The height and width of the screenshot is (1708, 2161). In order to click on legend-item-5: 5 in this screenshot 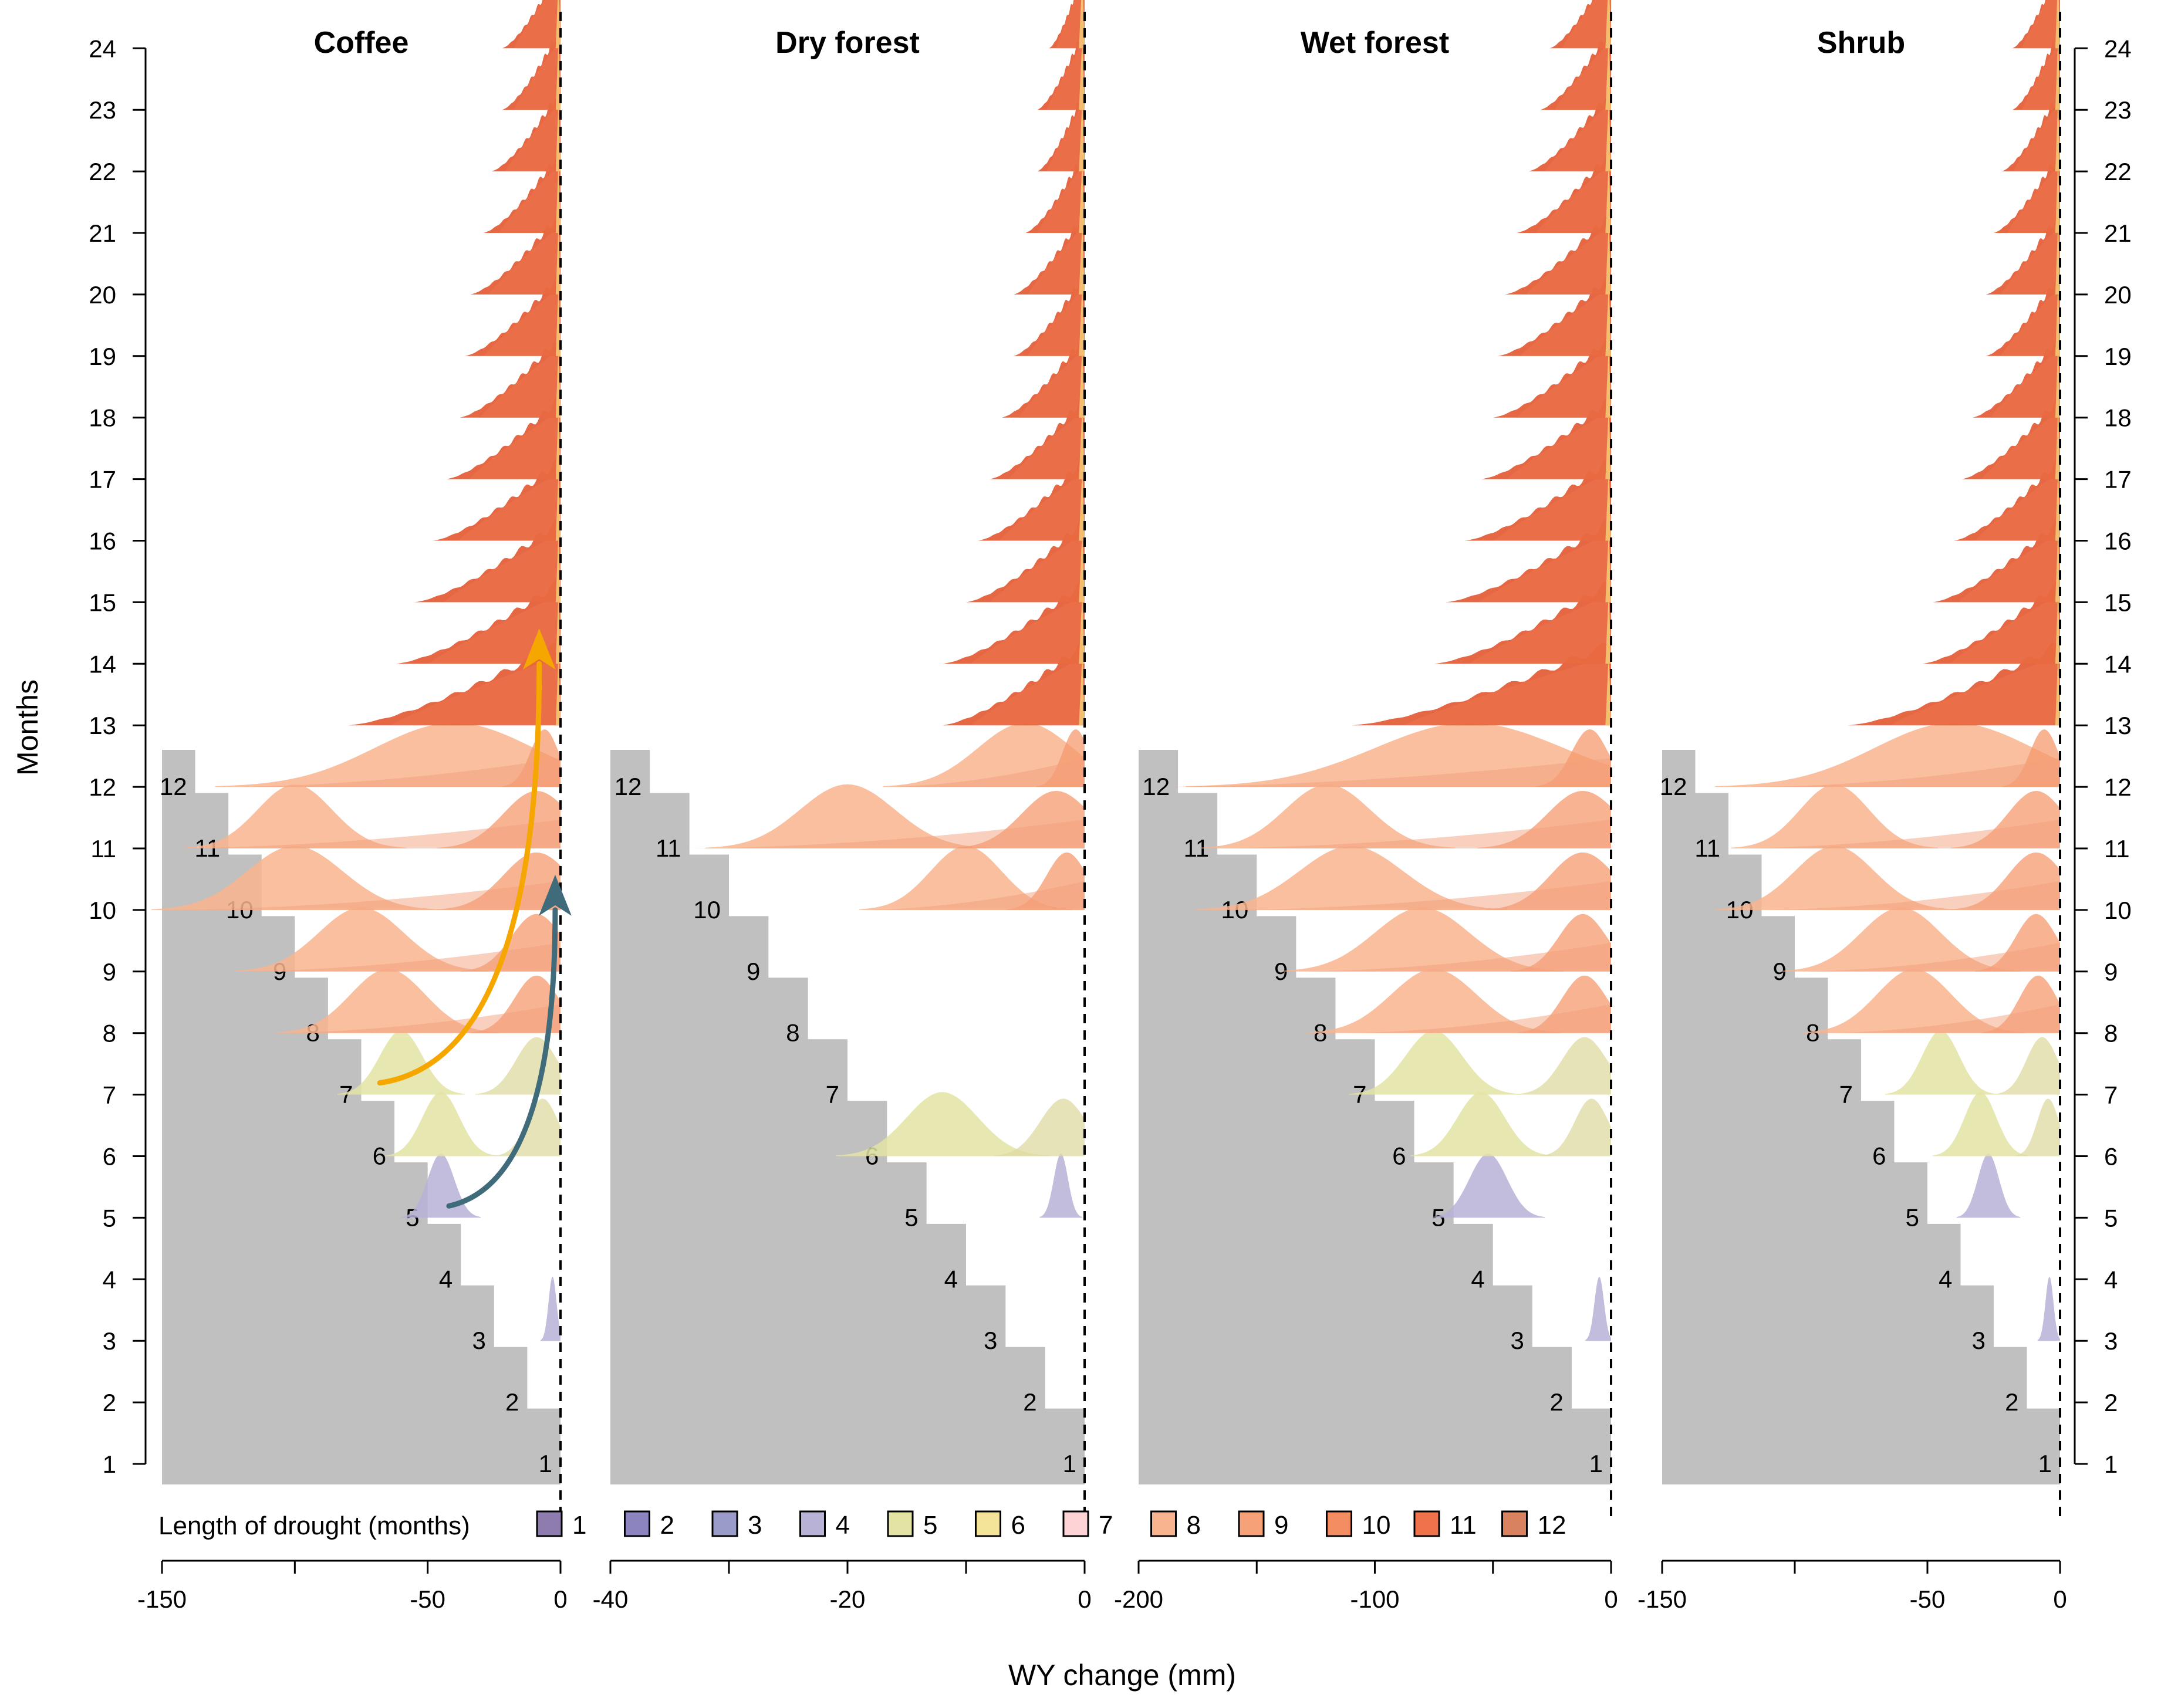, I will do `click(912, 1525)`.